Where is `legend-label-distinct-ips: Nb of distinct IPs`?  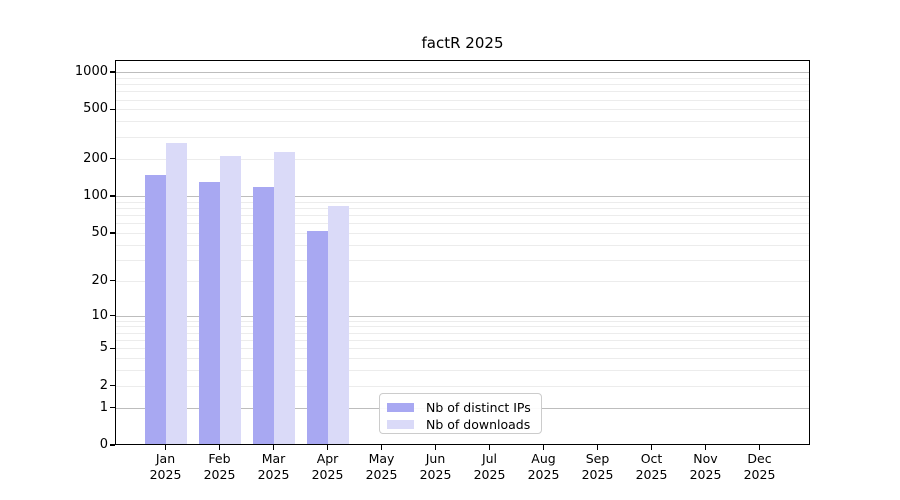 legend-label-distinct-ips: Nb of distinct IPs is located at coordinates (478, 407).